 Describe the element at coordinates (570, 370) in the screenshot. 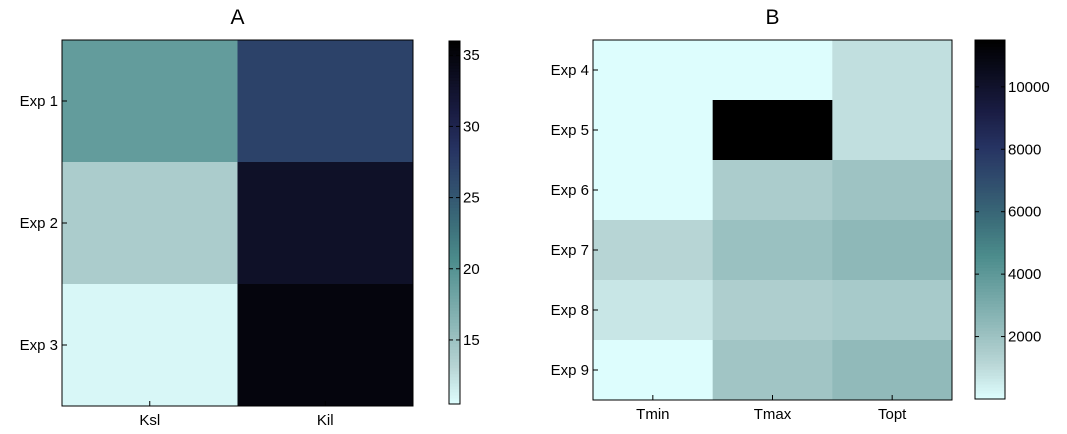

I see `y-tick-label: Exp 9` at that location.